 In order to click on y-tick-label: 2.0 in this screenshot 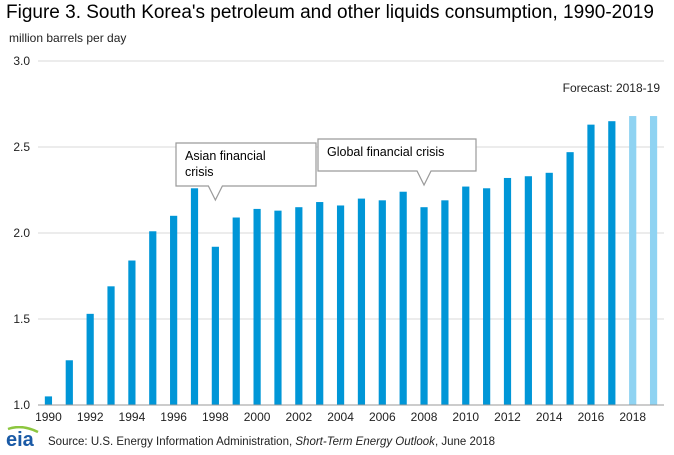, I will do `click(21, 233)`.